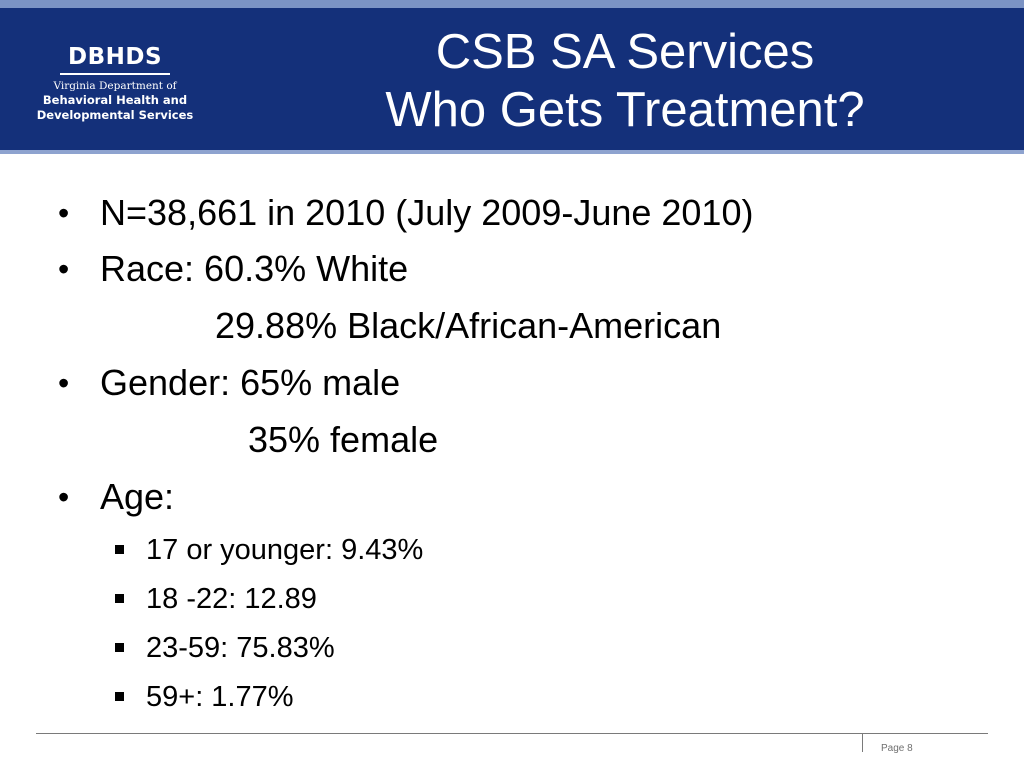  I want to click on footer-divider, so click(512, 733).